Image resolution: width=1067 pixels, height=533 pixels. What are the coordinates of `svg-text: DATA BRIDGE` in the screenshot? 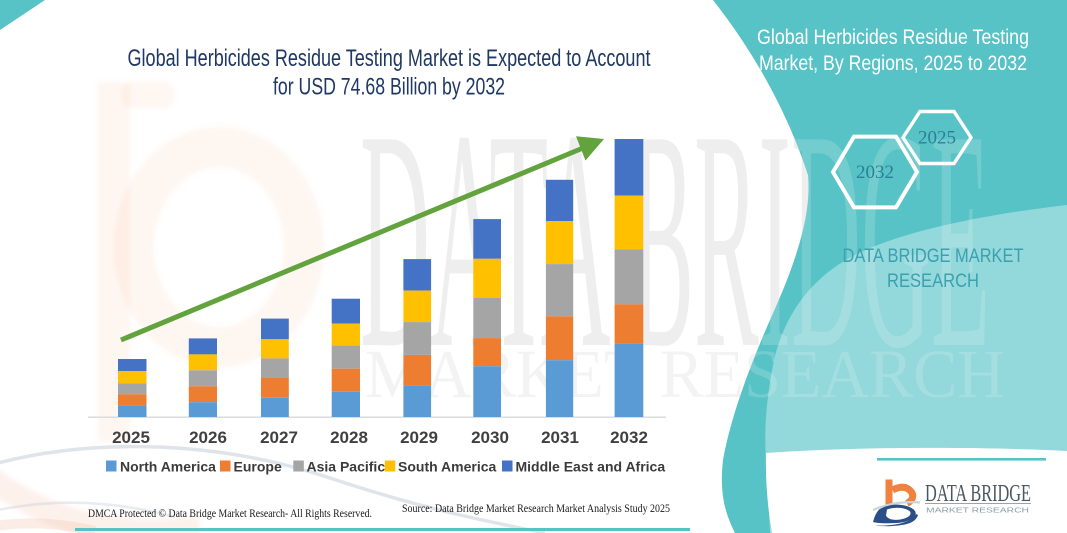 It's located at (978, 494).